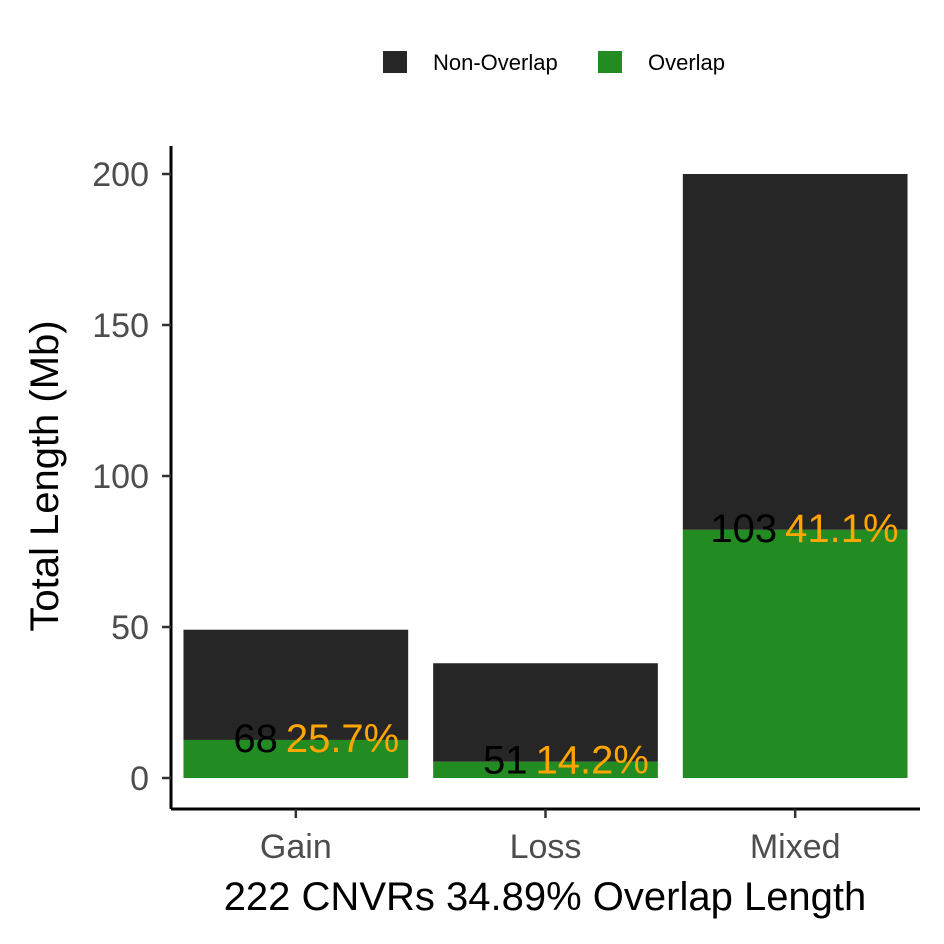 The width and height of the screenshot is (944, 944). Describe the element at coordinates (296, 847) in the screenshot. I see `x-tick-label-gain: Gain` at that location.